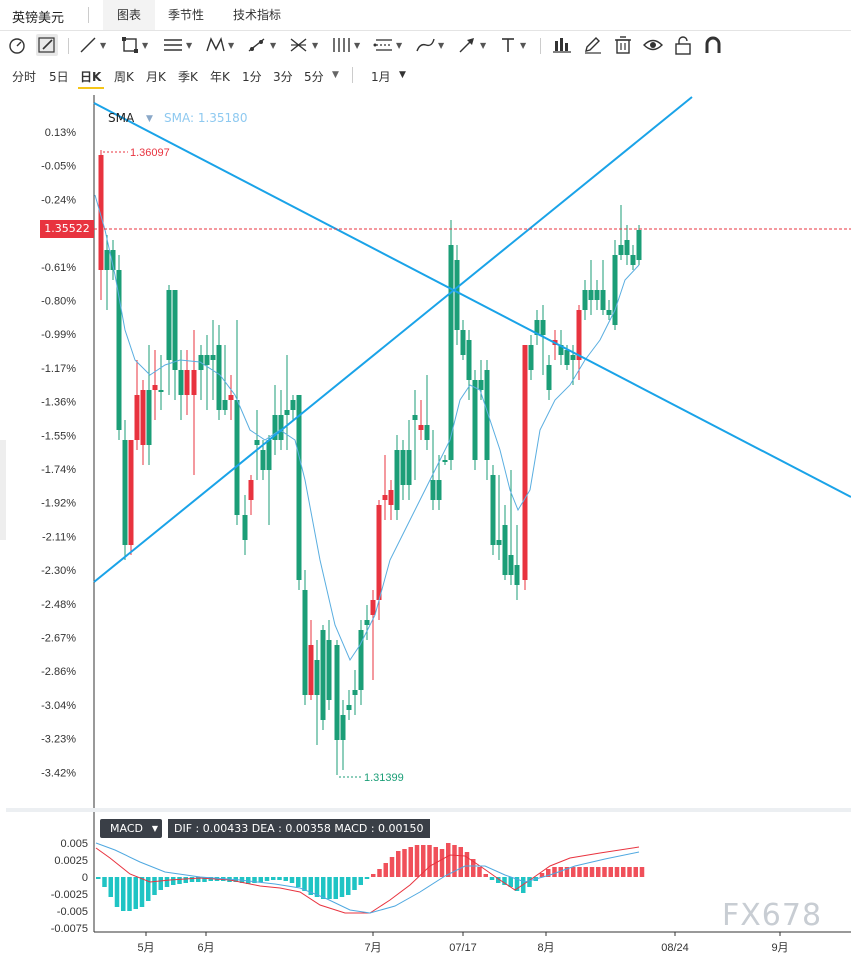  What do you see at coordinates (402, 75) in the screenshot?
I see `range-caret: ▼` at bounding box center [402, 75].